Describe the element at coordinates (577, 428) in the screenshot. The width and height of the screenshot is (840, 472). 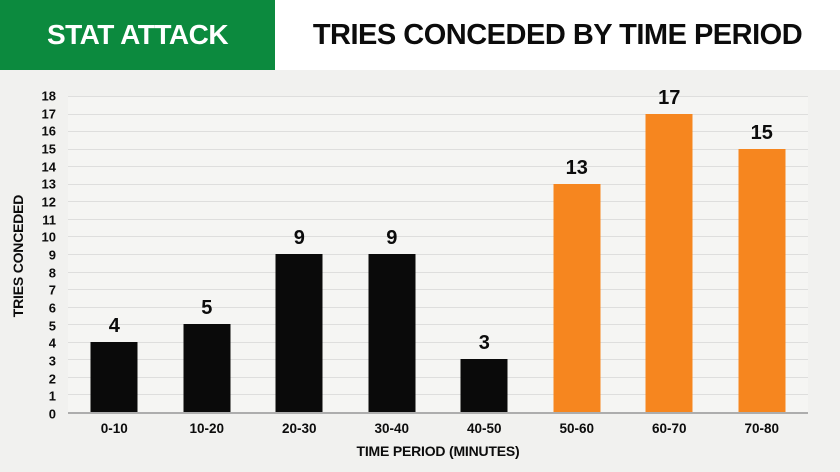
I see `x-tick-label-50-60: 50-60` at that location.